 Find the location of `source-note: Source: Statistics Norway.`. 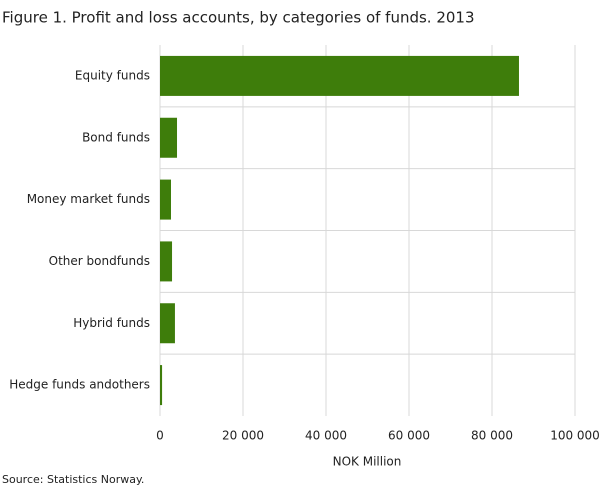

source-note: Source: Statistics Norway. is located at coordinates (73, 479).